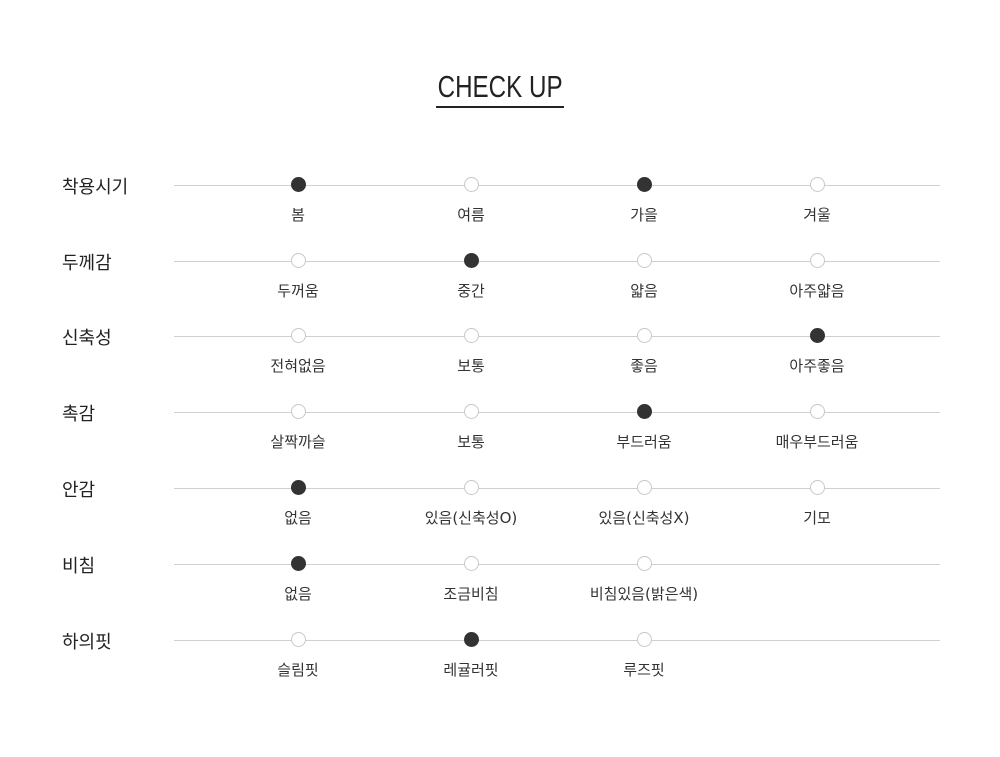  What do you see at coordinates (471, 656) in the screenshot?
I see `option: 레귤러핏` at bounding box center [471, 656].